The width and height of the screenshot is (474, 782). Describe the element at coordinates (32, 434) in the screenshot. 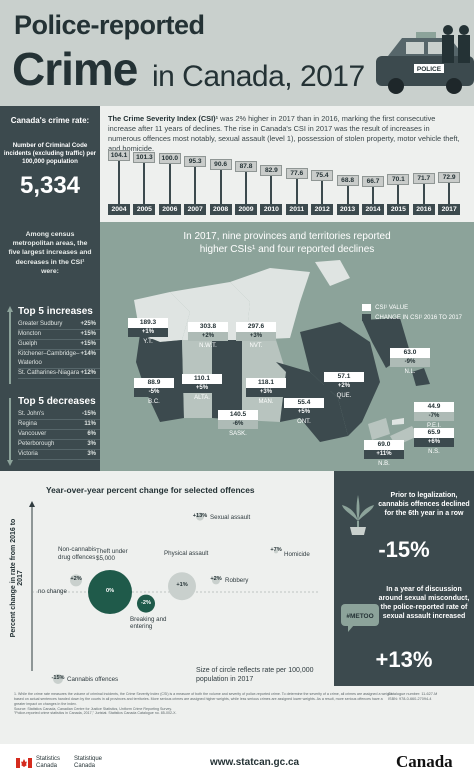

I see `decreases-name: Vancouver` at that location.